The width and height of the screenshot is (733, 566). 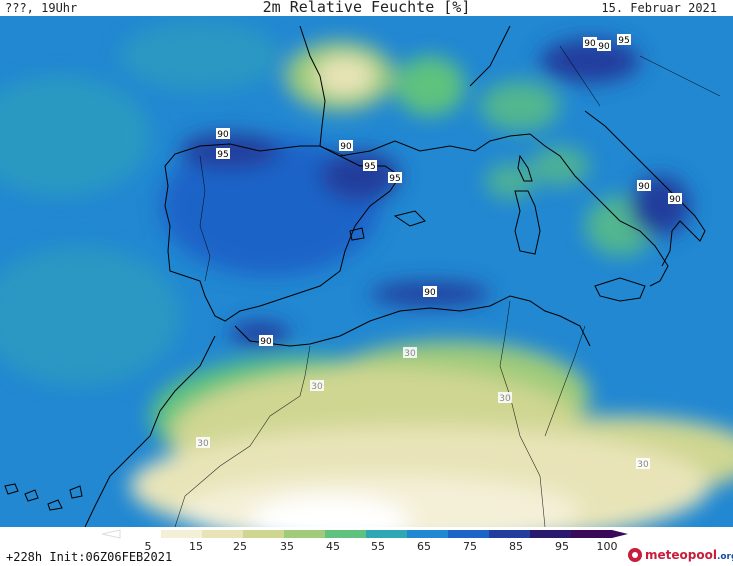 What do you see at coordinates (41, 8) in the screenshot?
I see `forecast-time-label: ???, 19Uhr` at bounding box center [41, 8].